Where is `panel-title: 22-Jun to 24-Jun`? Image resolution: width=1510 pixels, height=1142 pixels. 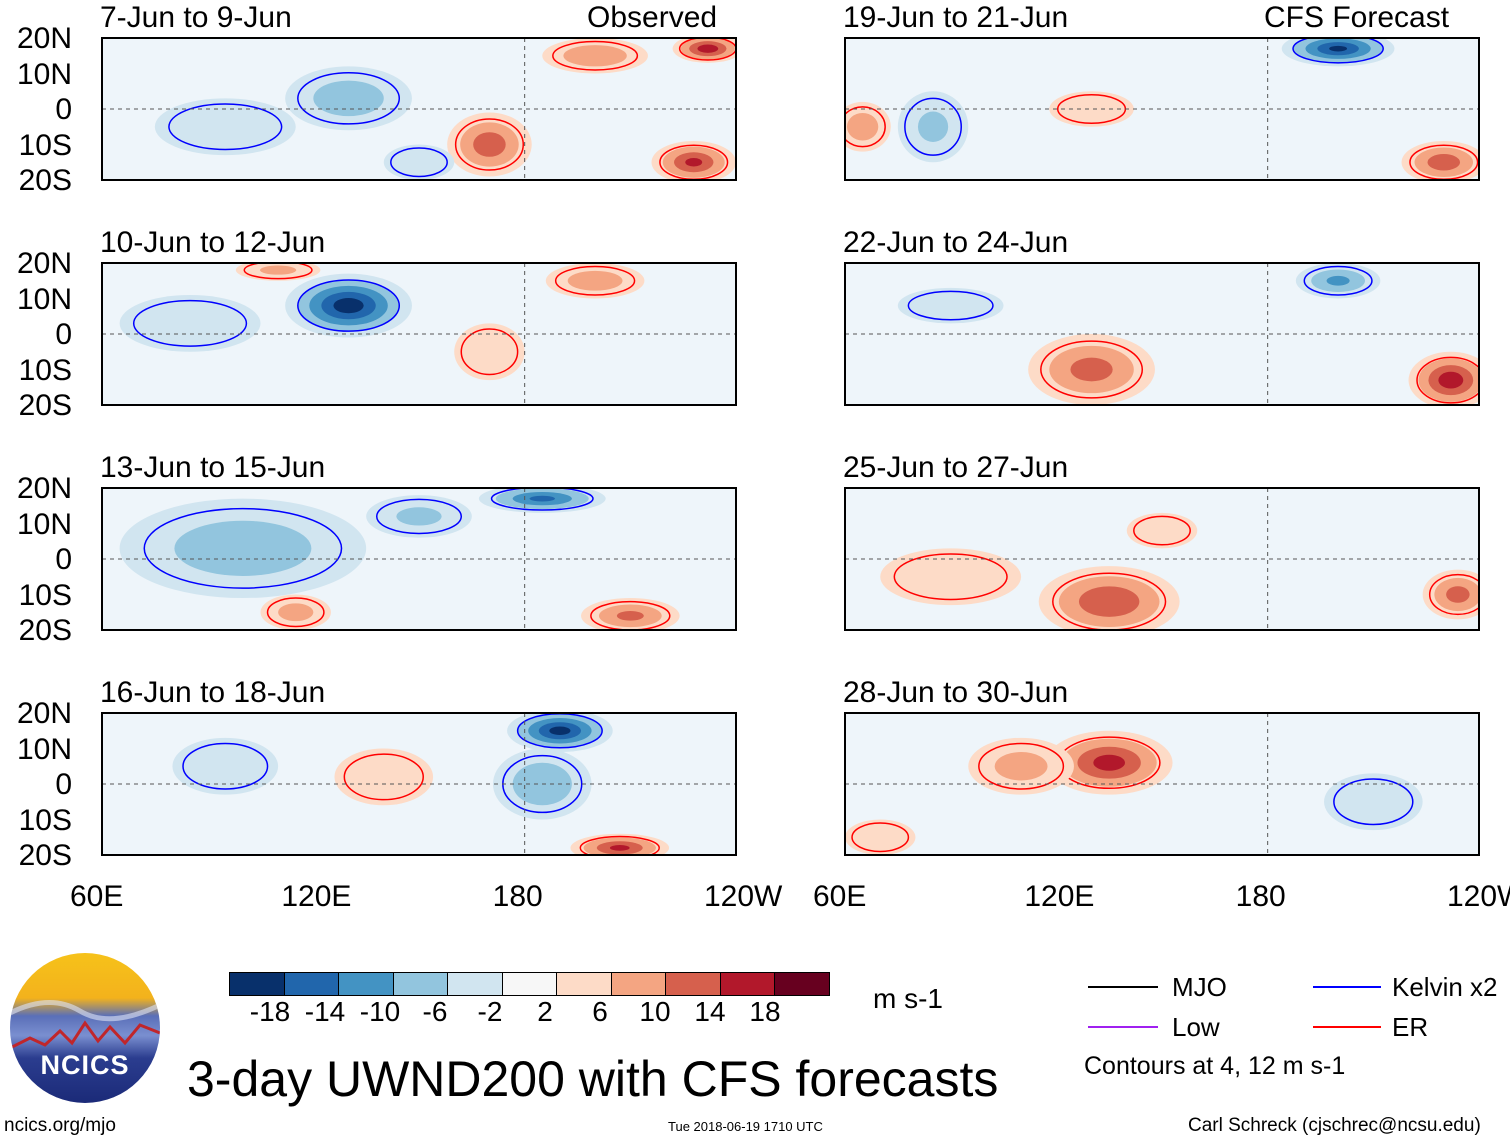 panel-title: 22-Jun to 24-Jun is located at coordinates (956, 242).